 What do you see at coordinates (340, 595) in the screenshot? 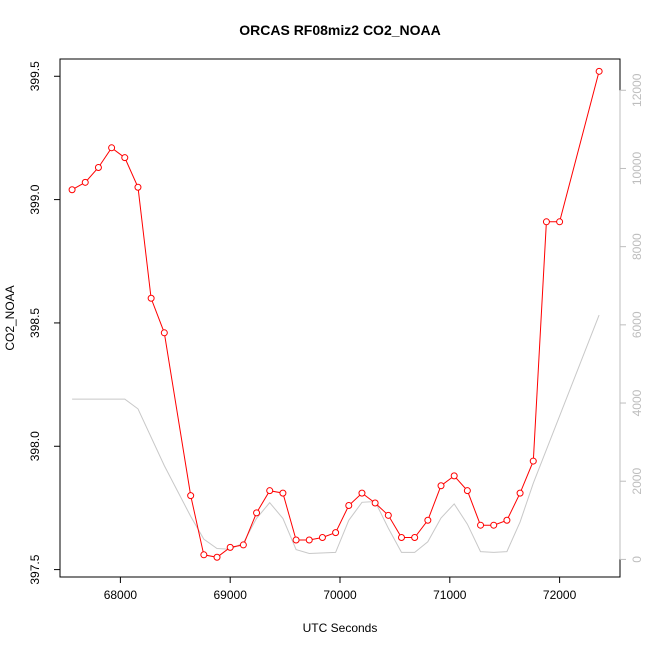
I see `x-tick-label: 70000` at bounding box center [340, 595].